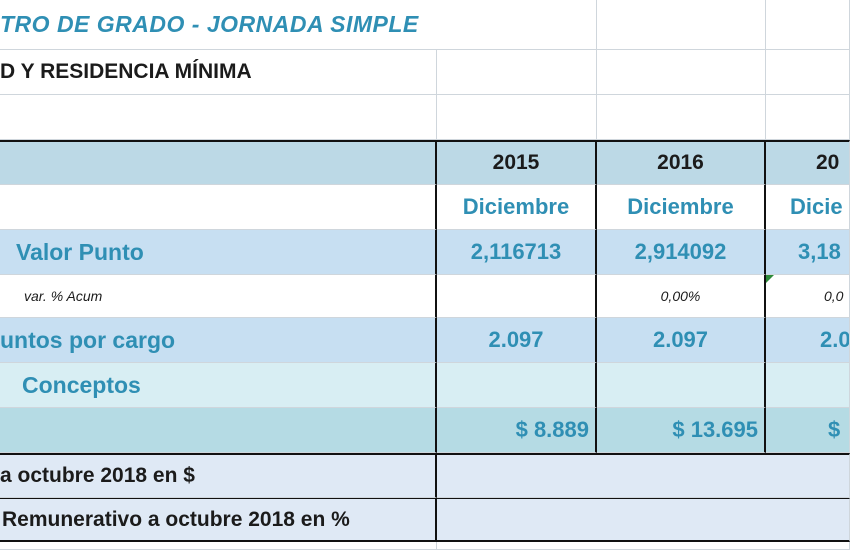 Image resolution: width=850 pixels, height=550 pixels. I want to click on year-next-cell: 20, so click(808, 162).